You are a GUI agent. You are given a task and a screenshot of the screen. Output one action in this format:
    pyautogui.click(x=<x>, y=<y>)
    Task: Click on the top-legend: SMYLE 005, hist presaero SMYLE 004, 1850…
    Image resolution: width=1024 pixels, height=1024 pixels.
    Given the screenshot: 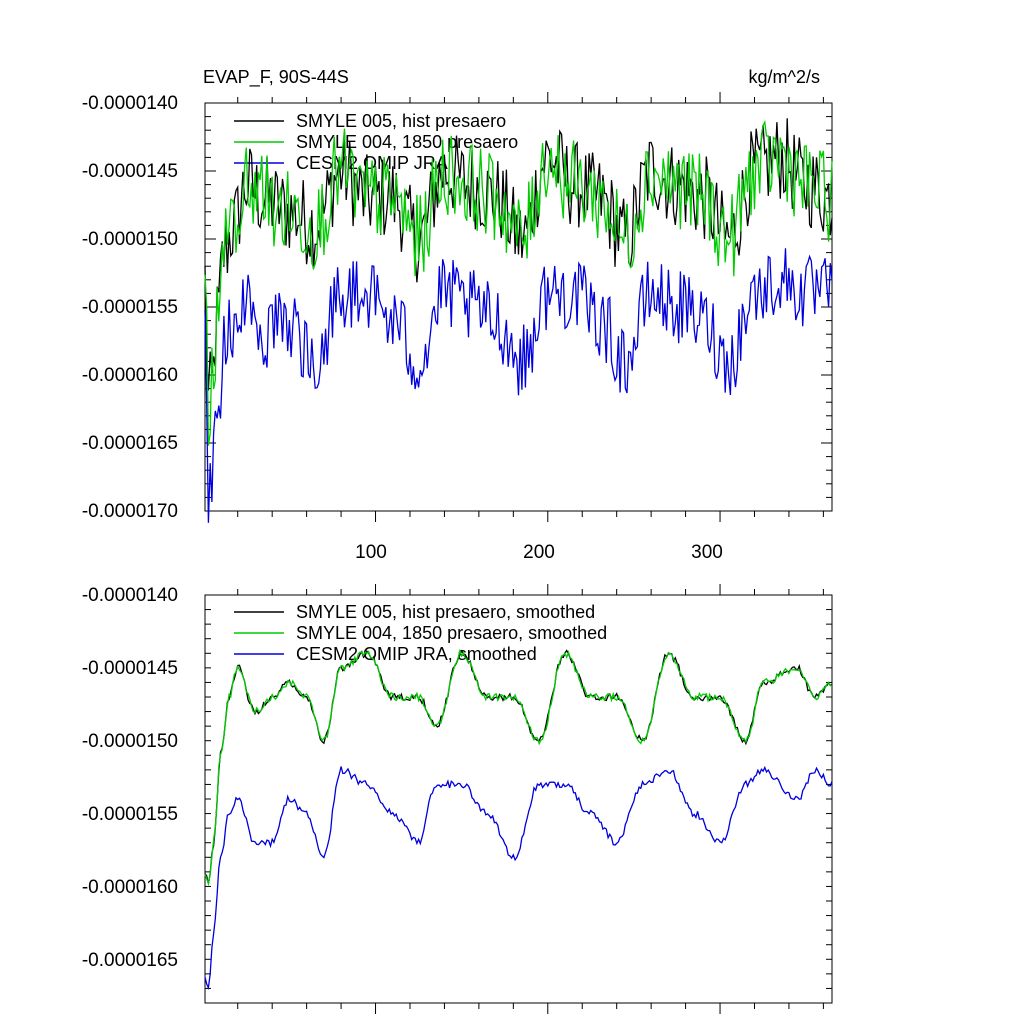 What is the action you would take?
    pyautogui.click(x=376, y=142)
    